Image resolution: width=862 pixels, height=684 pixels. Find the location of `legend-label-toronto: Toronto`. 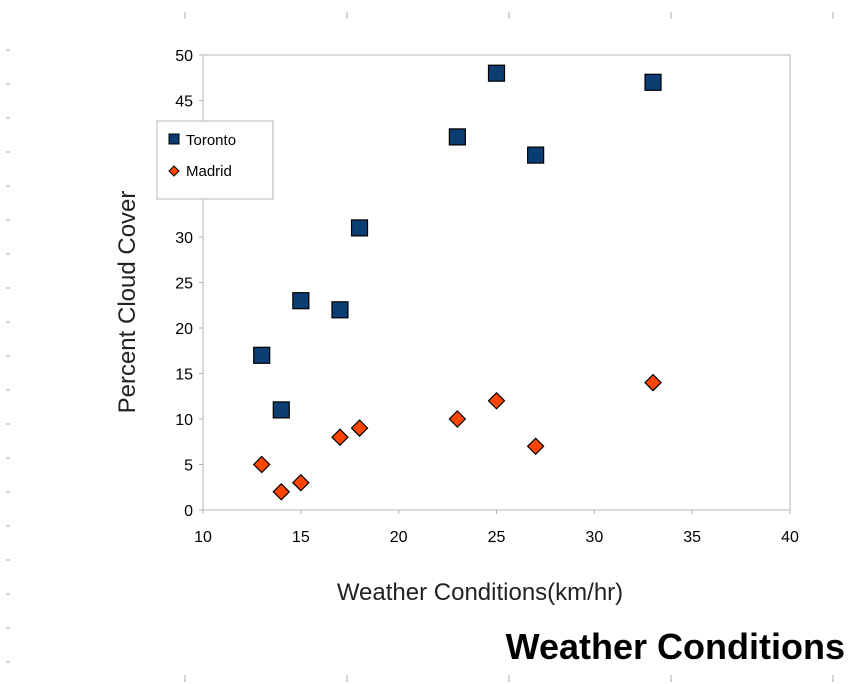

legend-label-toronto: Toronto is located at coordinates (211, 140).